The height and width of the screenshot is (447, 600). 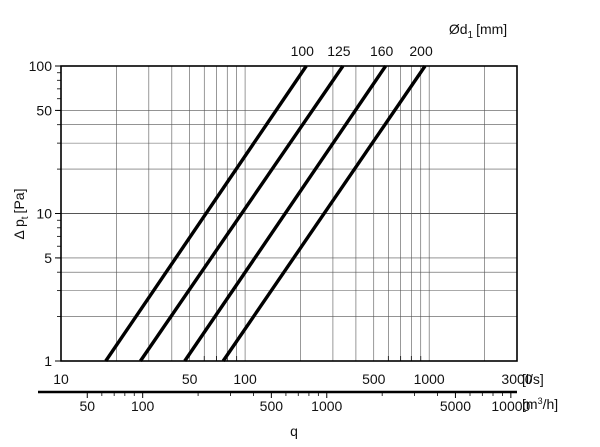 What do you see at coordinates (294, 431) in the screenshot?
I see `x-axis-label: q` at bounding box center [294, 431].